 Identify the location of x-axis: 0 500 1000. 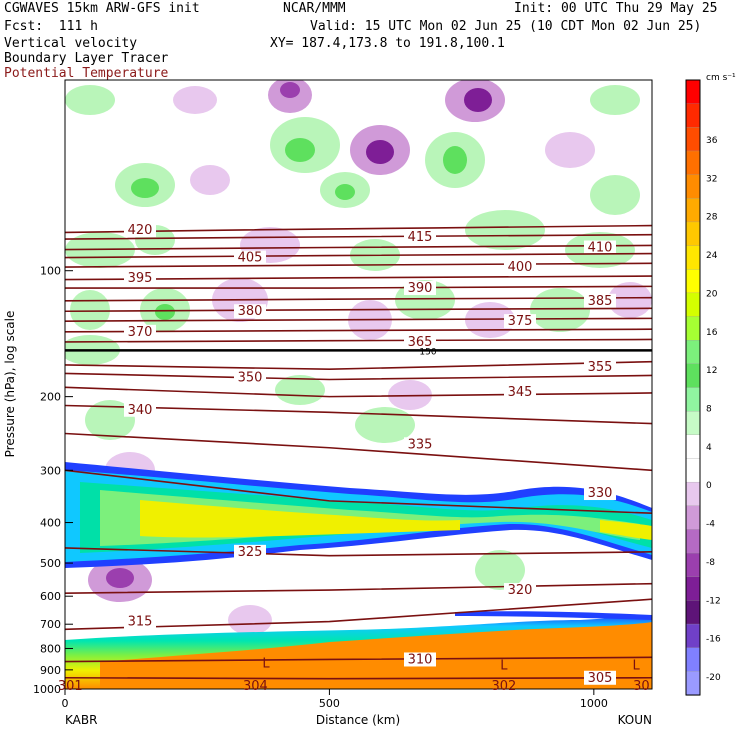
(335, 699).